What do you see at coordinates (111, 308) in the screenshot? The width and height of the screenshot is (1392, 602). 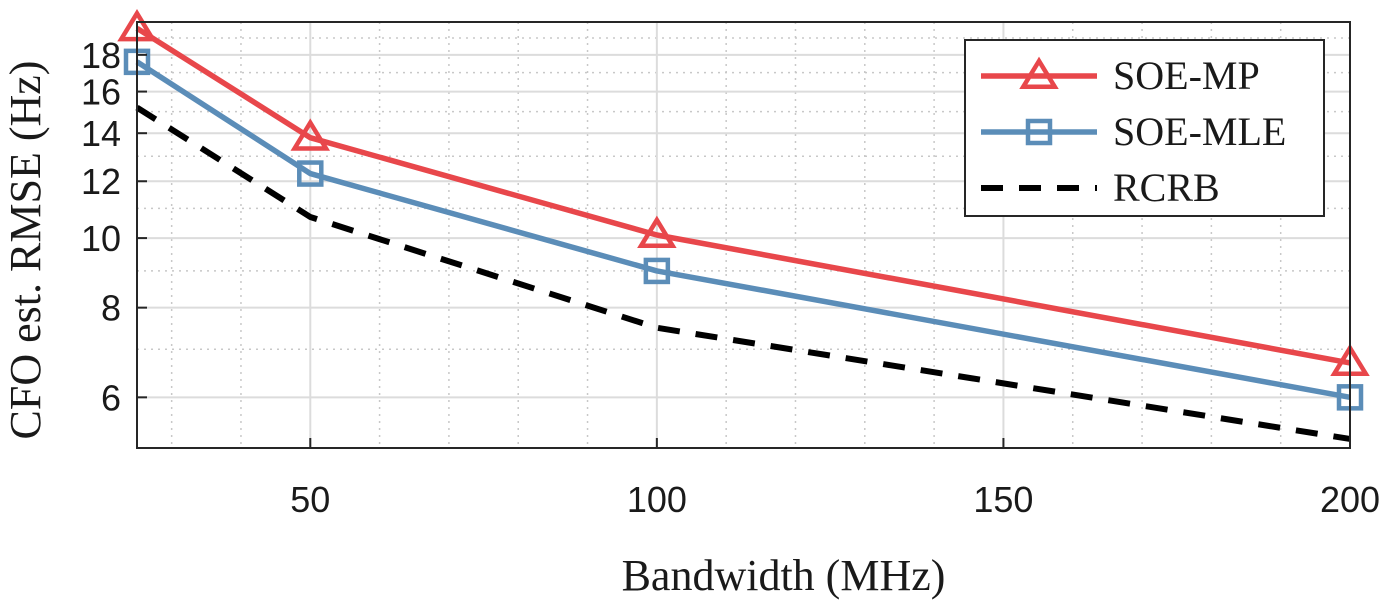 I see `y-tick-label: 8` at bounding box center [111, 308].